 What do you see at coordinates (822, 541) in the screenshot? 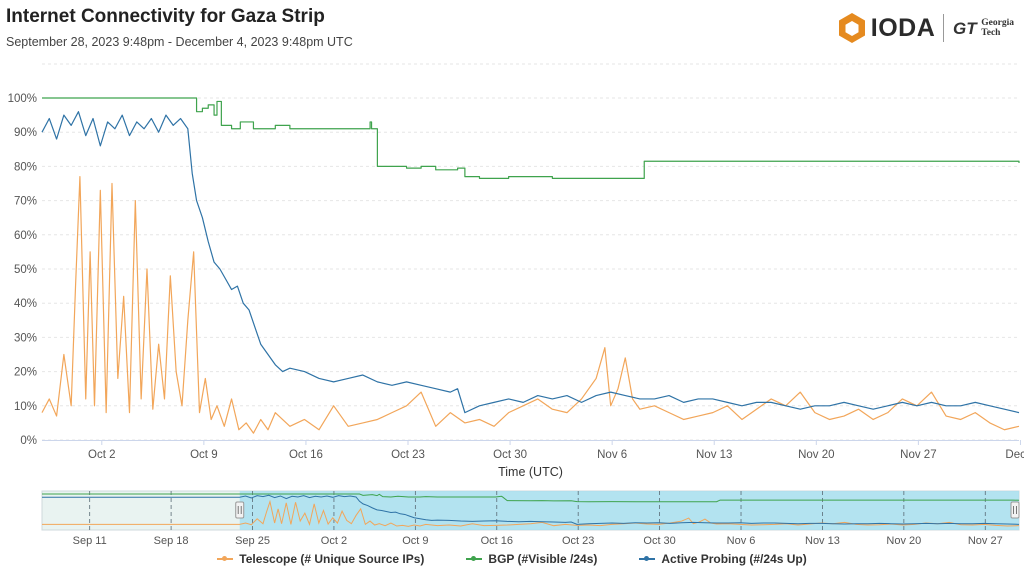
I see `navigator-tick-label: Nov 13` at bounding box center [822, 541].